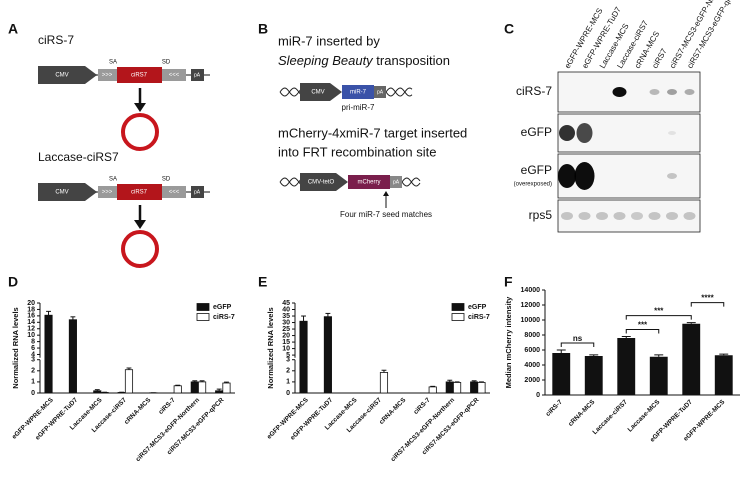  Describe the element at coordinates (222, 307) in the screenshot. I see `legend-label: eGFP` at that location.